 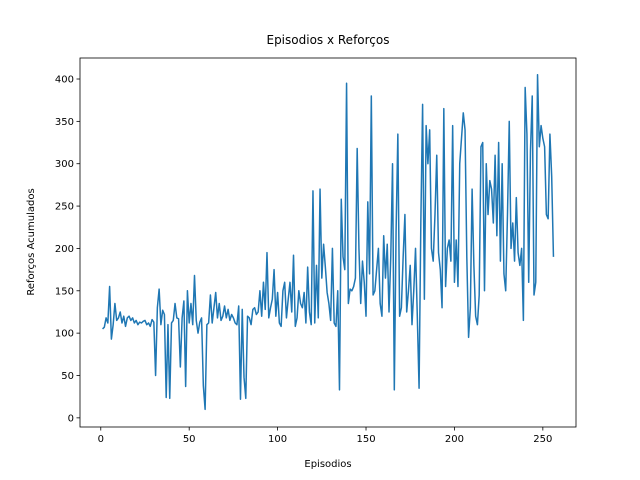 What do you see at coordinates (64, 80) in the screenshot?
I see `y-tick-label: 400` at bounding box center [64, 80].